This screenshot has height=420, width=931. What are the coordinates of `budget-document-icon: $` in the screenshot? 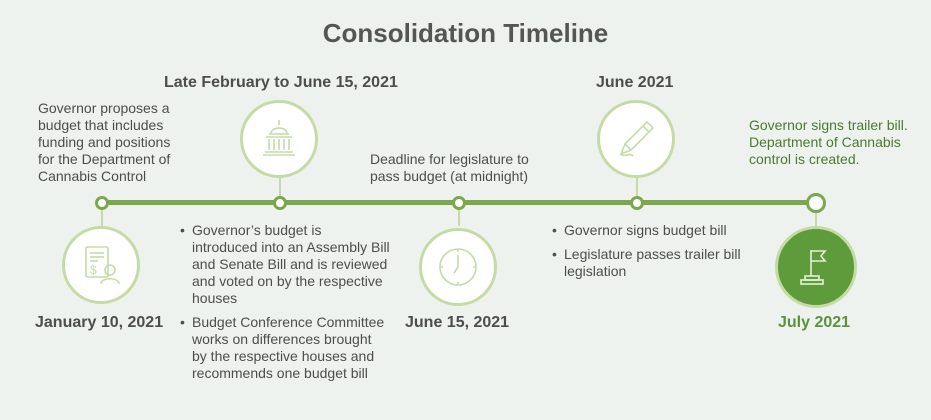 It's located at (102, 265).